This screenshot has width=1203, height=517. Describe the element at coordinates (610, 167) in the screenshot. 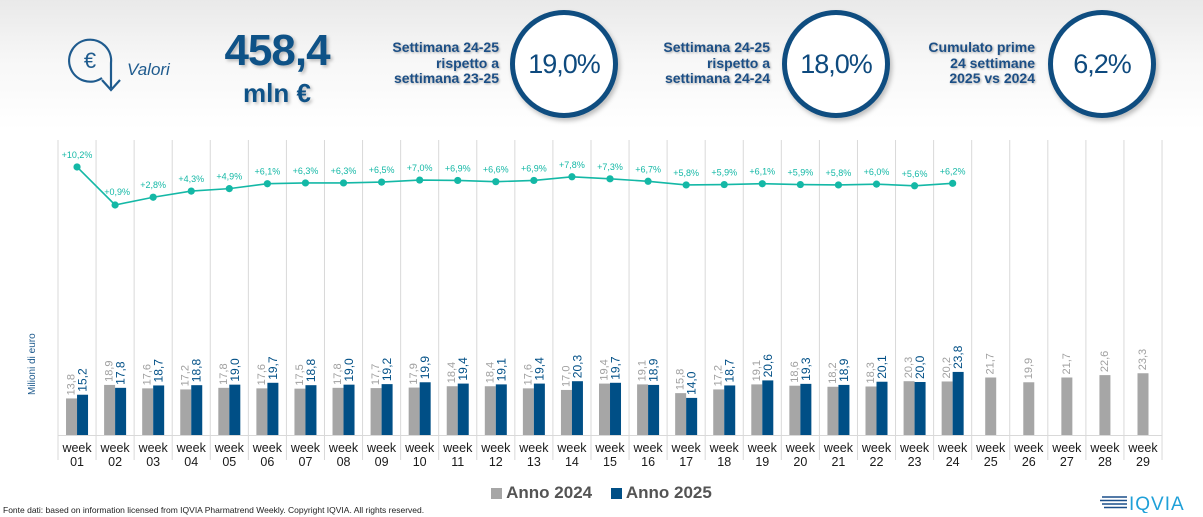

I see `line-point-label: +7,3%` at that location.